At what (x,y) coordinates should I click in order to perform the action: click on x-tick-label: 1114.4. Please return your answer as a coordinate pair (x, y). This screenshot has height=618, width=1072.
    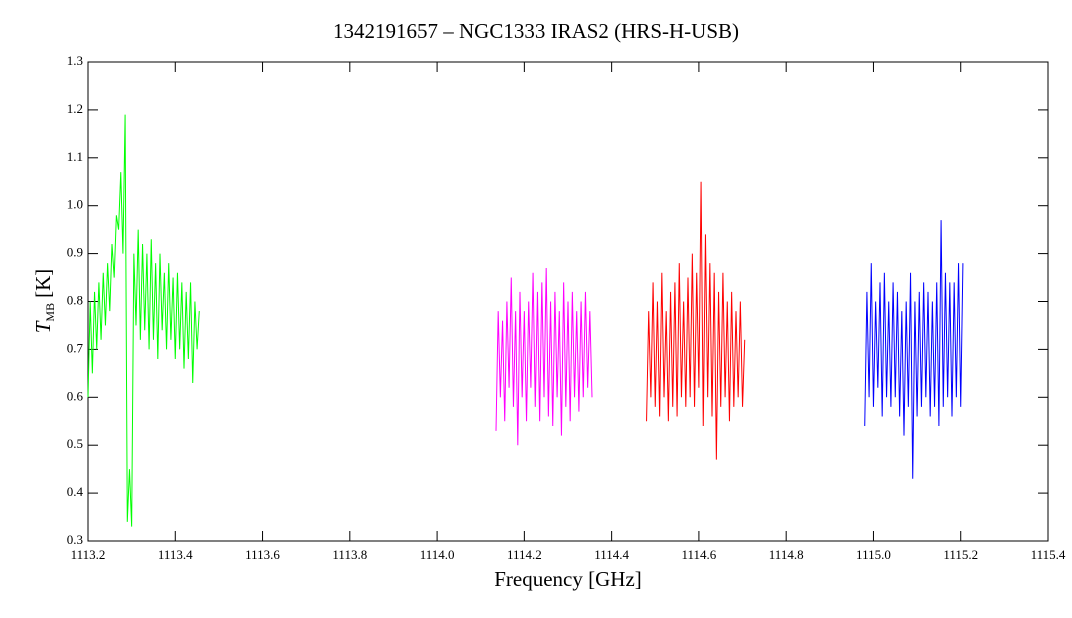
    Looking at the image, I should click on (611, 554).